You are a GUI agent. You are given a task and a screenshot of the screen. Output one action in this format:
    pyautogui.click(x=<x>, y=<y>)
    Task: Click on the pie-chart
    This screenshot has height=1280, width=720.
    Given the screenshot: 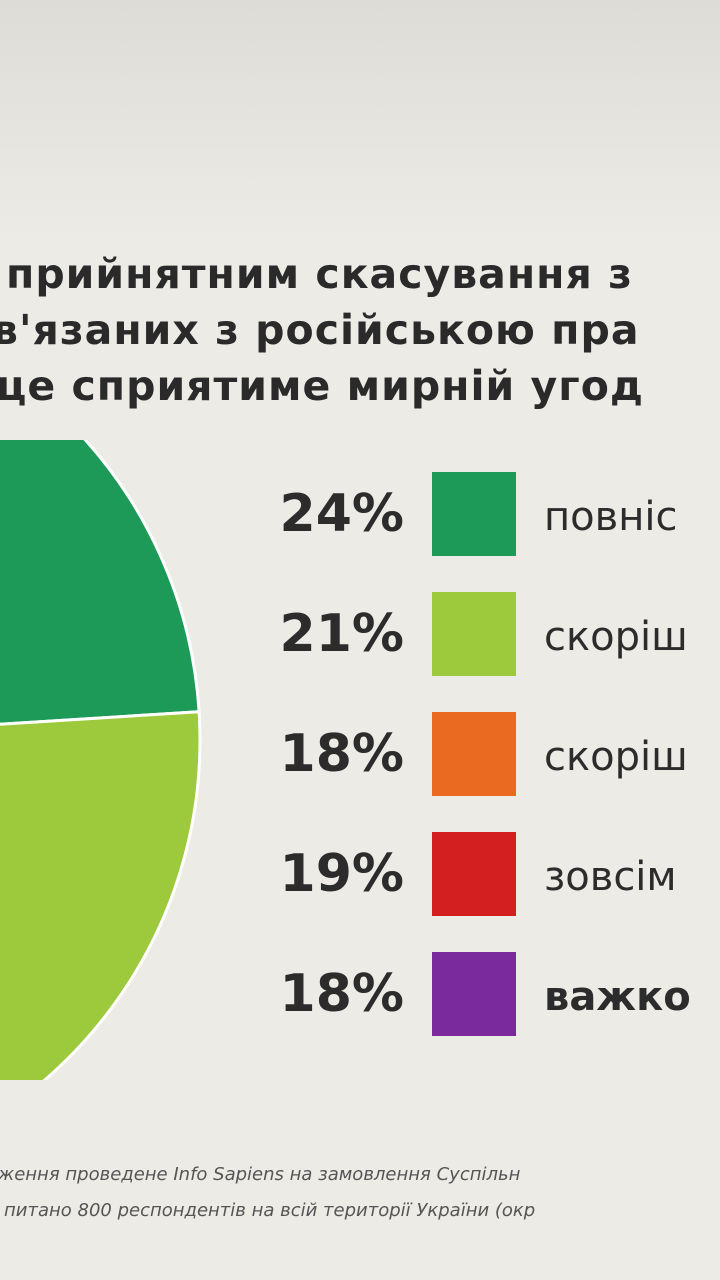 What is the action you would take?
    pyautogui.click(x=101, y=760)
    